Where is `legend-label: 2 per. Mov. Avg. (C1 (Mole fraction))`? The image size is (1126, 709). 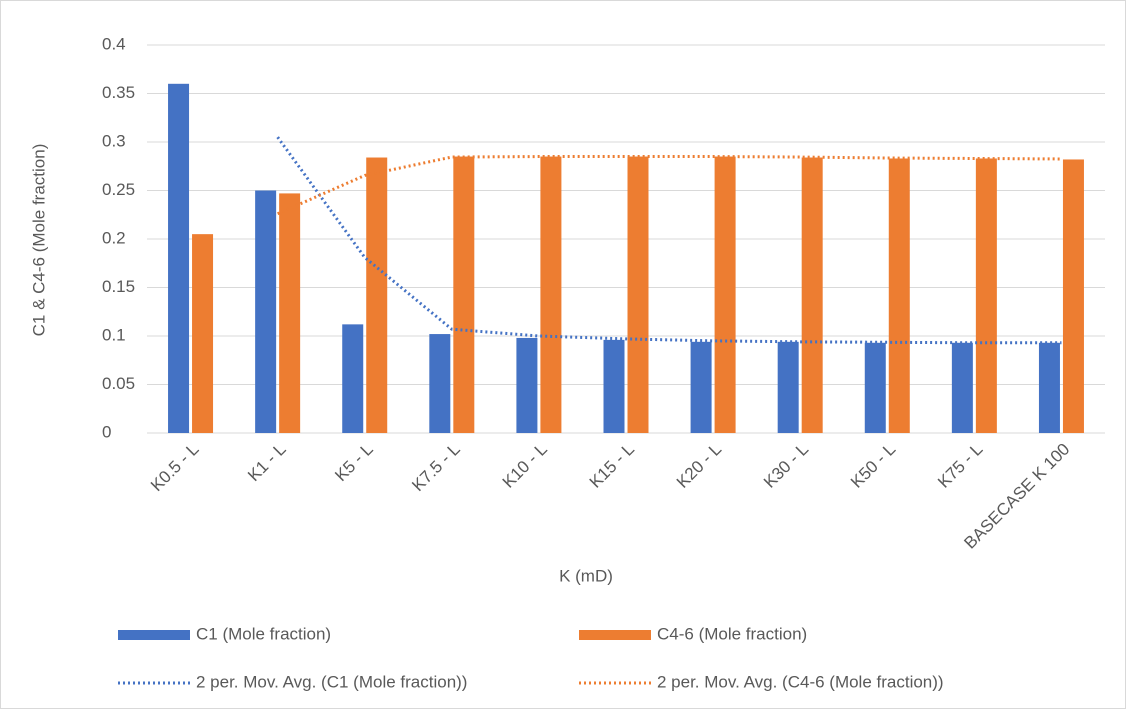 legend-label: 2 per. Mov. Avg. (C1 (Mole fraction)) is located at coordinates (331, 681).